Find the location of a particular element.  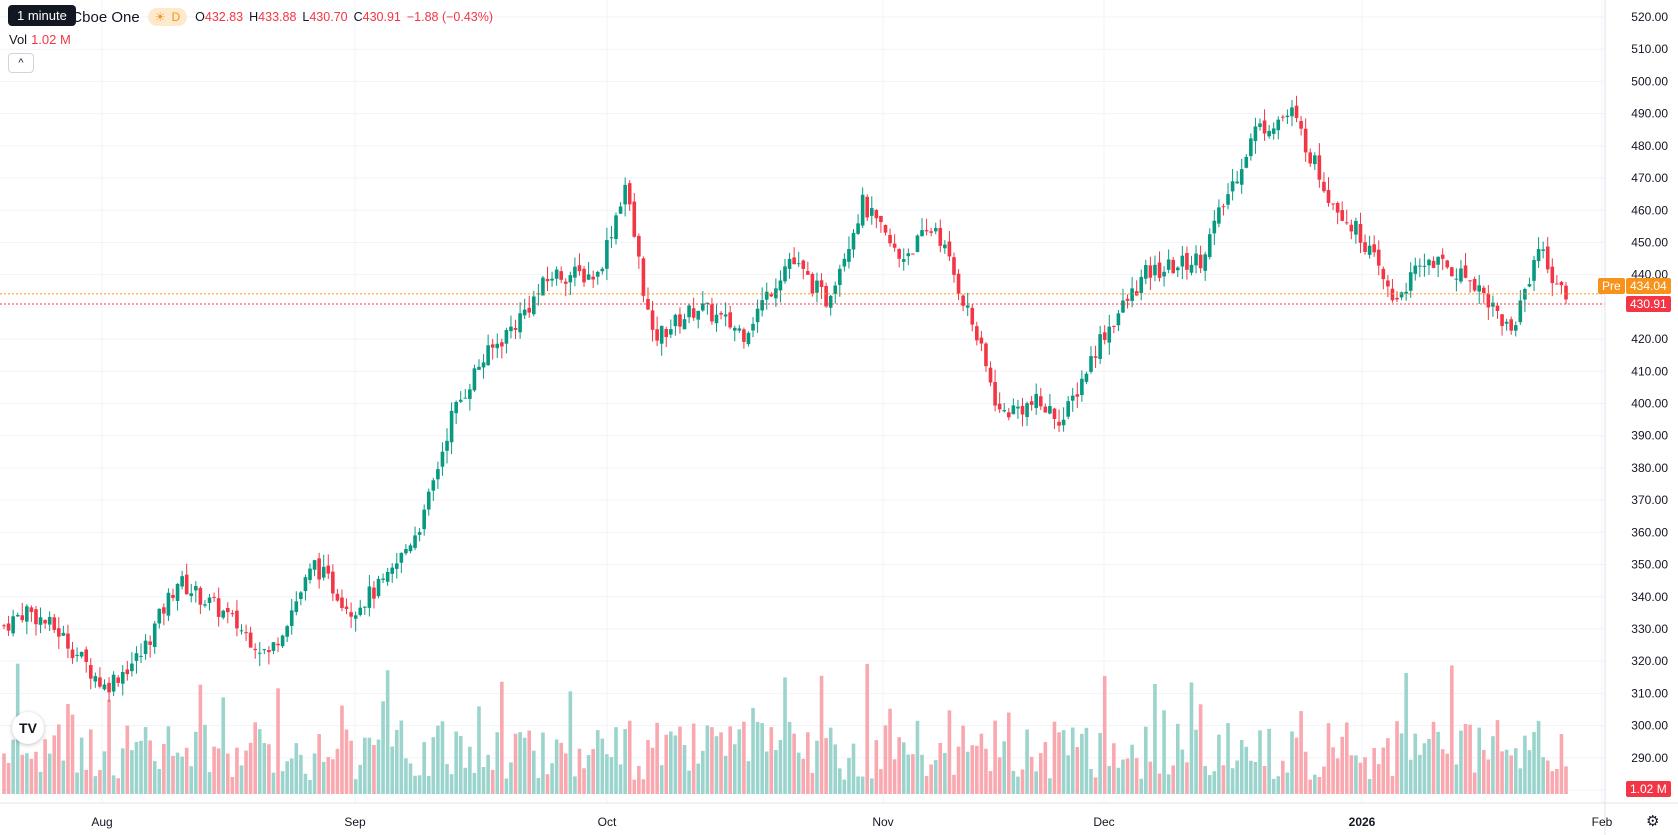

price-axis-label: 480.00 is located at coordinates (1649, 146).